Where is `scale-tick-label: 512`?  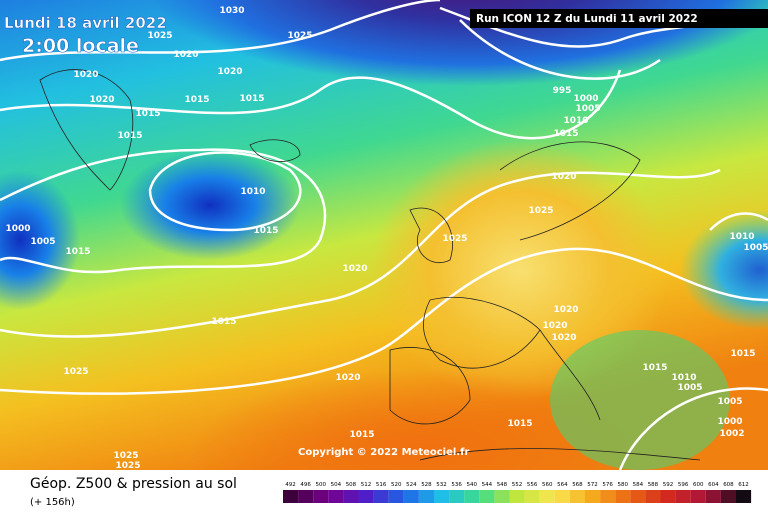
scale-tick-label: 512 is located at coordinates (366, 485).